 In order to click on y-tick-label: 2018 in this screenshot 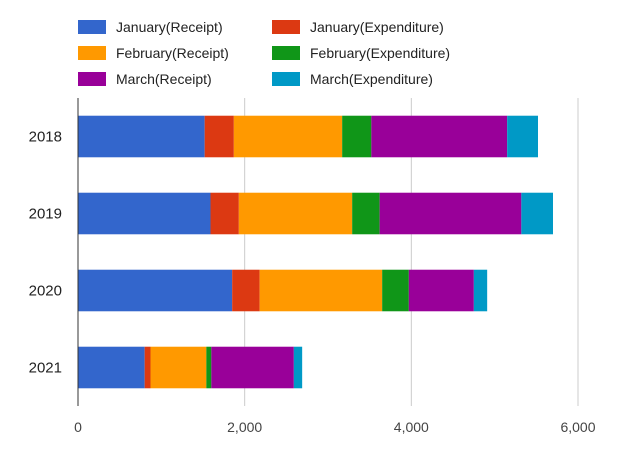, I will do `click(45, 137)`.